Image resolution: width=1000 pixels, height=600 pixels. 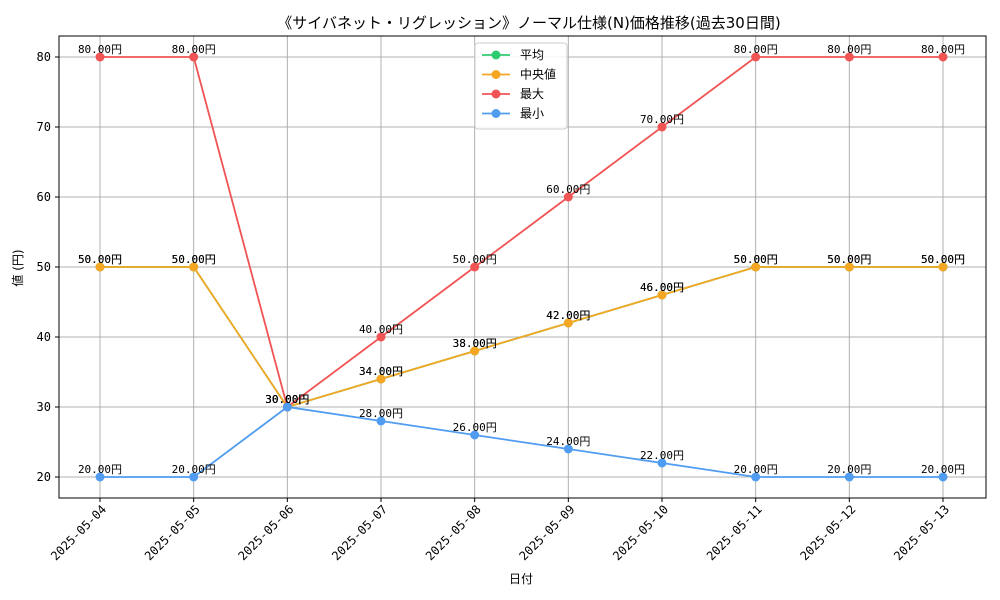 What do you see at coordinates (827, 532) in the screenshot?
I see `x-tick-label: 2025-05-12` at bounding box center [827, 532].